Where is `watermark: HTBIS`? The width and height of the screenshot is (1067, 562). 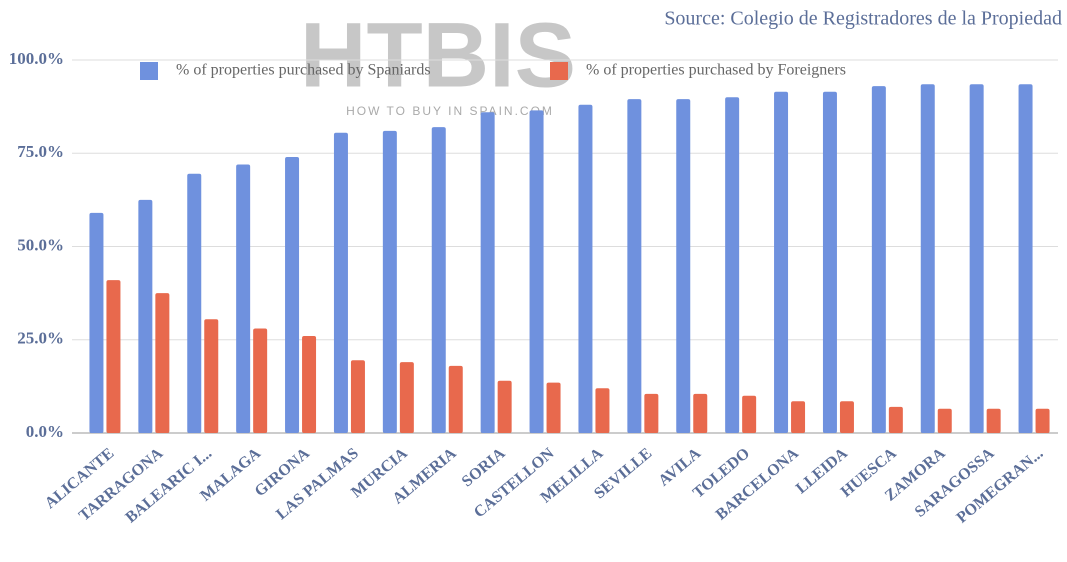 watermark: HTBIS is located at coordinates (438, 55).